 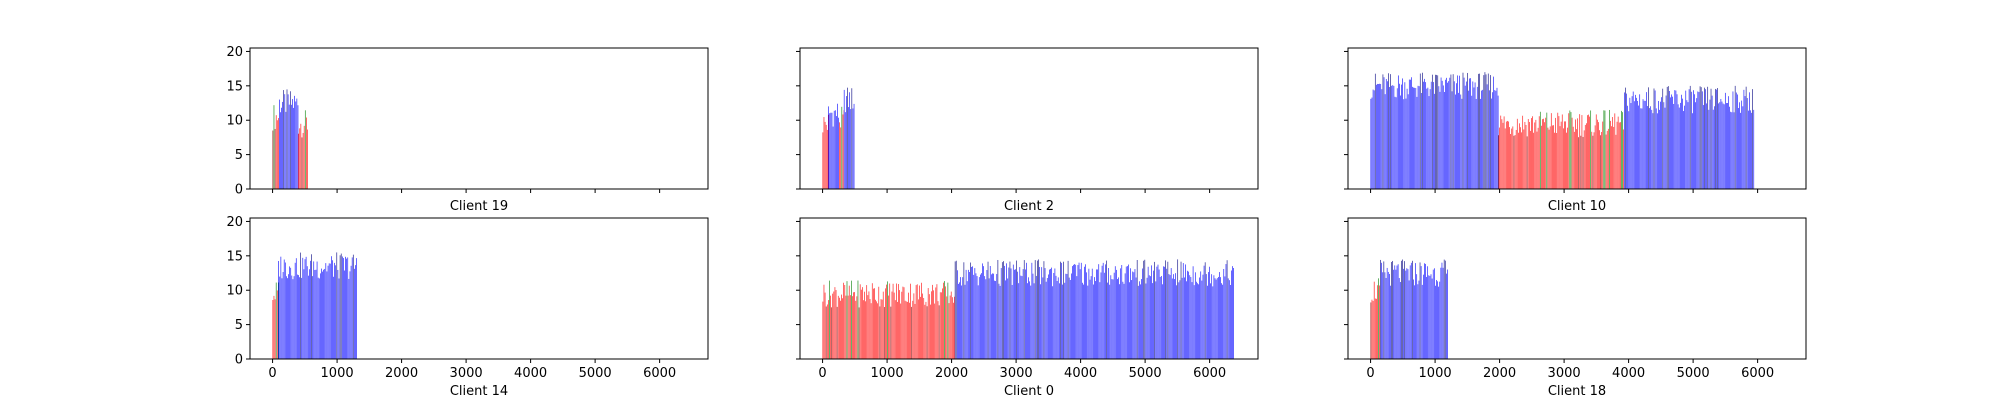 What do you see at coordinates (467, 129) in the screenshot?
I see `subplot-1: 0 5 10 15 20 Client 19` at bounding box center [467, 129].